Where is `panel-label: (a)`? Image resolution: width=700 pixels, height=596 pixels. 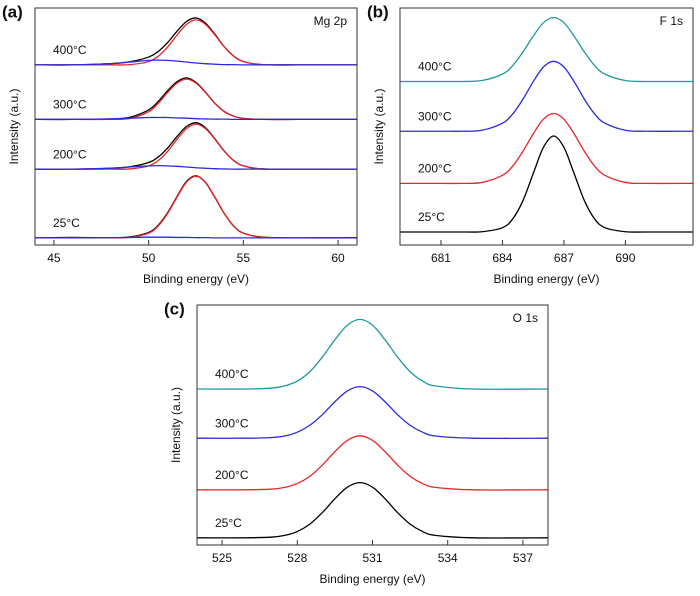
panel-label: (a) is located at coordinates (12, 11).